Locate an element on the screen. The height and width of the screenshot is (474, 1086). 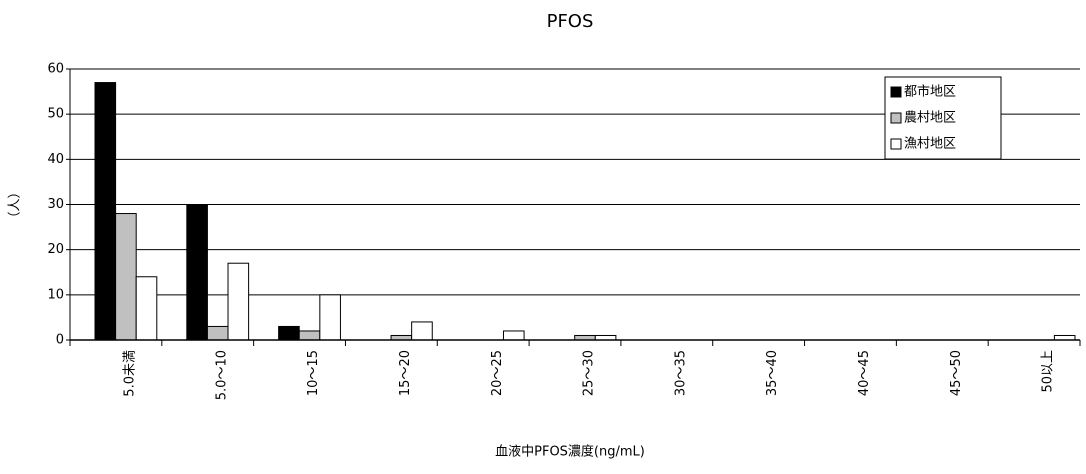
y-tick-label: 50 is located at coordinates (55, 114).